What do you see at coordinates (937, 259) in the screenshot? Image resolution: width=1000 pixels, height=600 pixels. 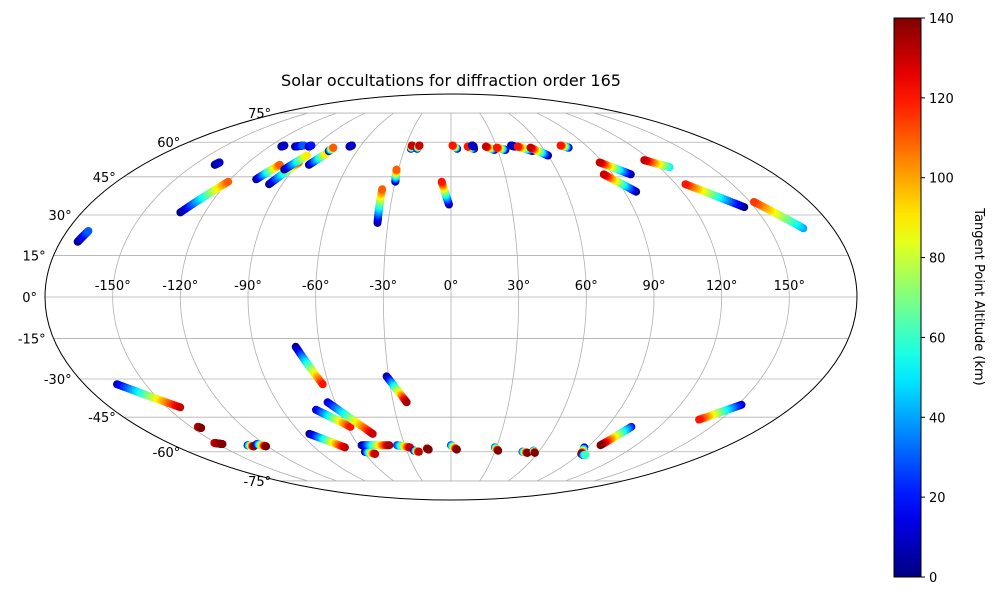 I see `colorbar-tick-label: 80` at bounding box center [937, 259].